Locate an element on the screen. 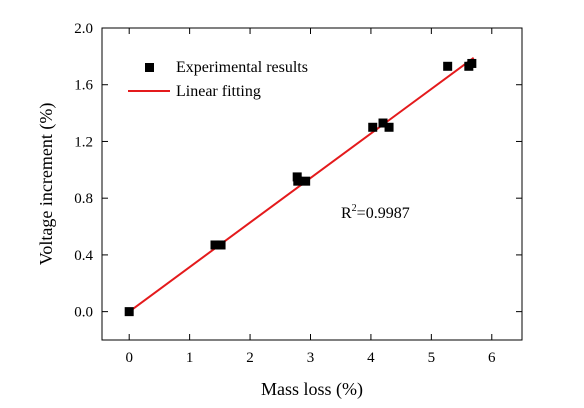 This screenshot has width=584, height=408. y-tick-label: 2.0 is located at coordinates (83, 29).